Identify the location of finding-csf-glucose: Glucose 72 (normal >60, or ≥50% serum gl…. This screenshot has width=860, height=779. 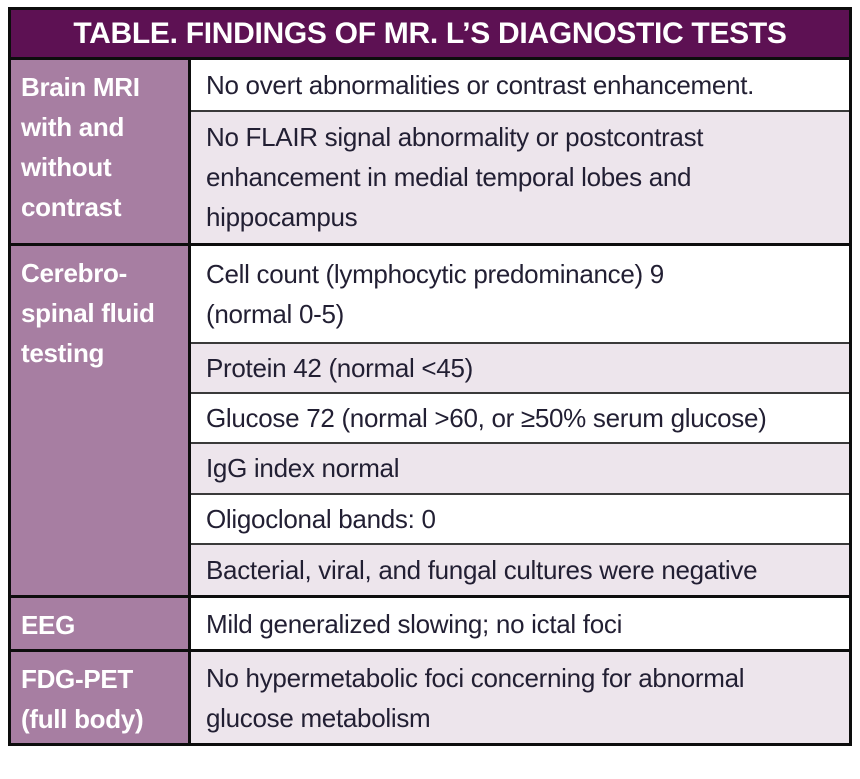
(520, 417).